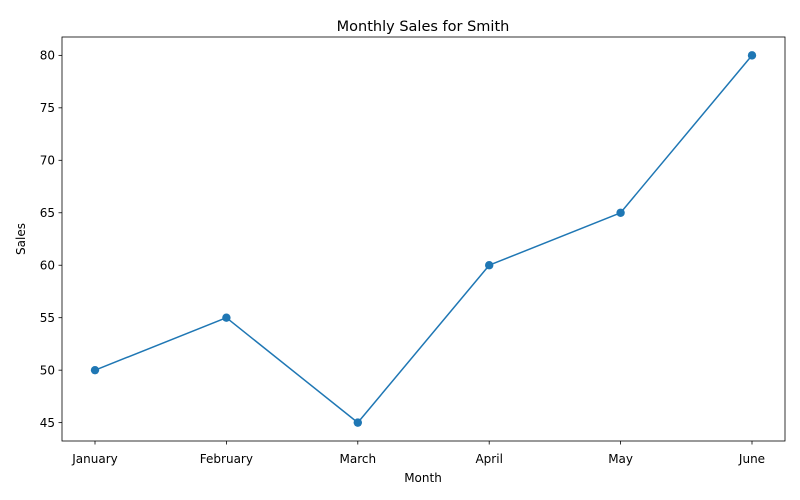  Describe the element at coordinates (358, 459) in the screenshot. I see `x-tick-label: March` at that location.